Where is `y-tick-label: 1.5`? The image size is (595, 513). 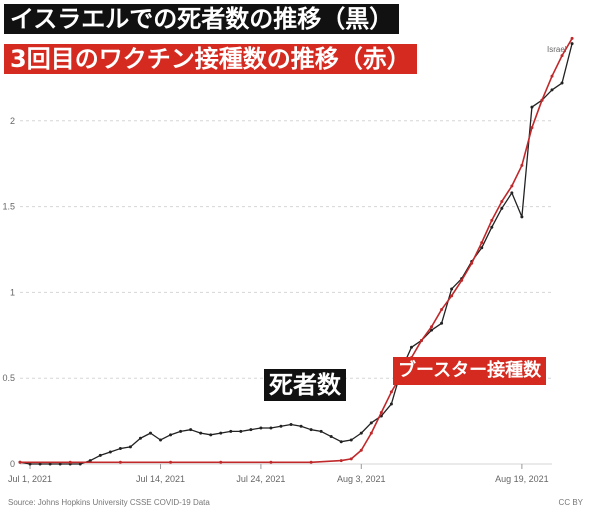 y-tick-label: 1.5 is located at coordinates (8, 207).